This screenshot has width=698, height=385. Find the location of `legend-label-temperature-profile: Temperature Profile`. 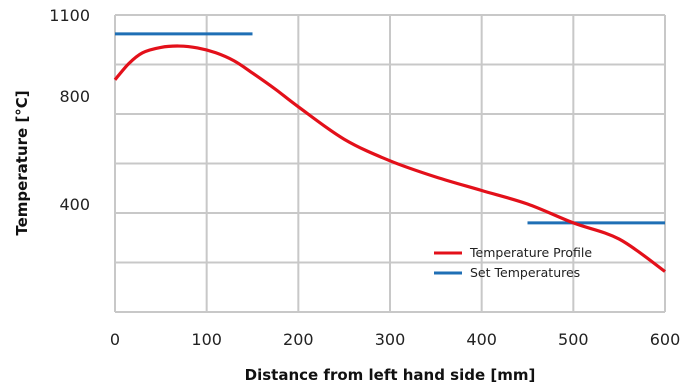

legend-label-temperature-profile: Temperature Profile is located at coordinates (530, 252).